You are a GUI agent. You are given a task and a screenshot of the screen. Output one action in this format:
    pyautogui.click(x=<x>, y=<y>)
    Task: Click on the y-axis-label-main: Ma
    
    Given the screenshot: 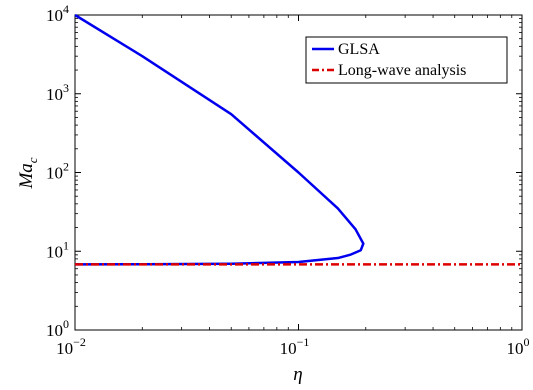 What is the action you would take?
    pyautogui.click(x=26, y=176)
    